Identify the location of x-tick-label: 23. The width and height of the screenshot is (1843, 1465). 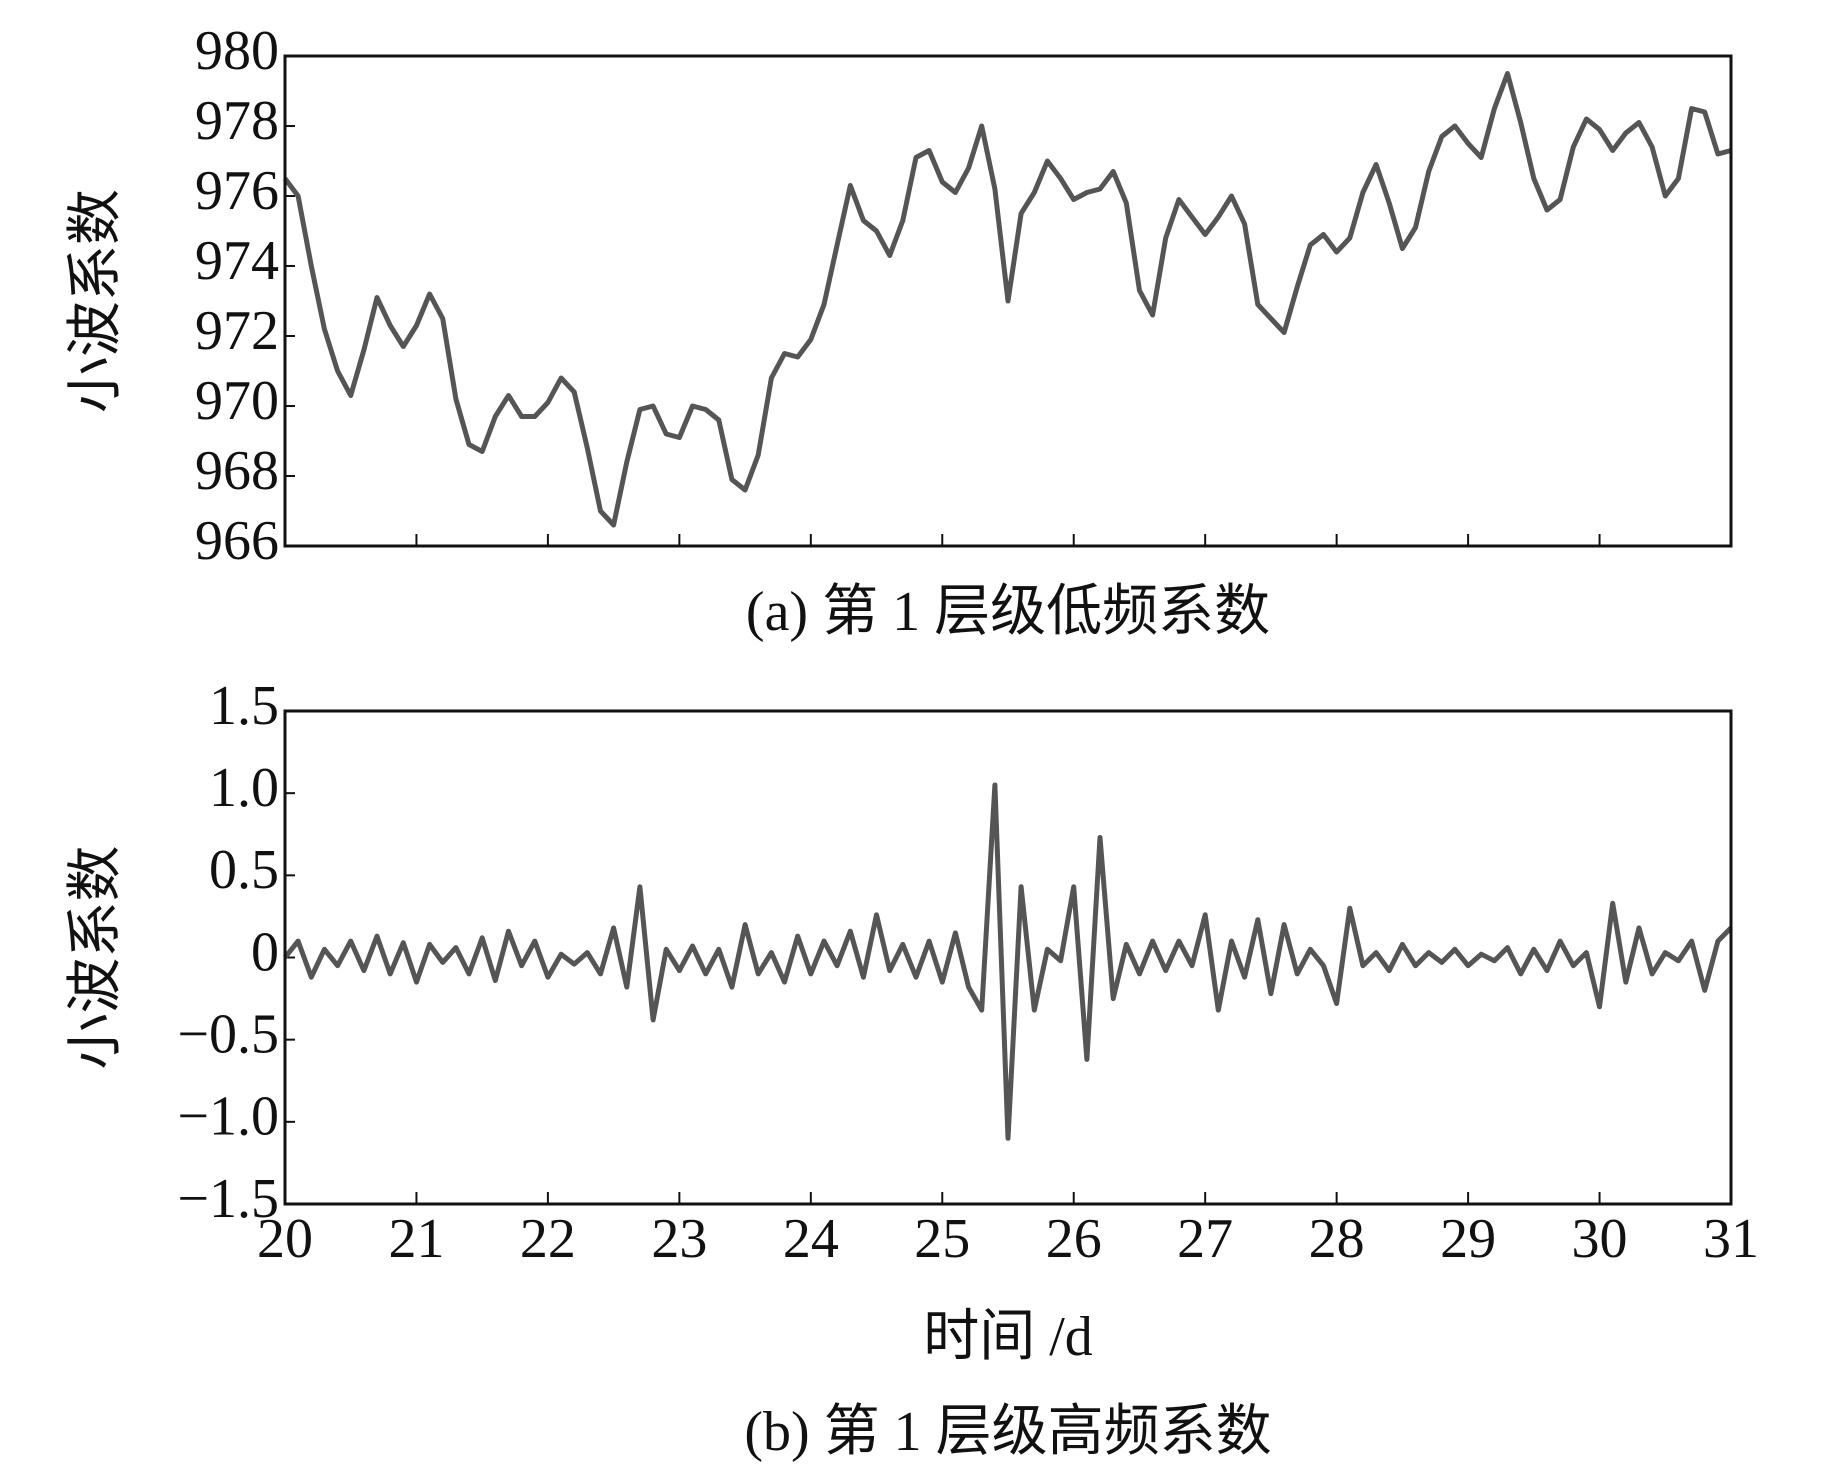
(679, 1239).